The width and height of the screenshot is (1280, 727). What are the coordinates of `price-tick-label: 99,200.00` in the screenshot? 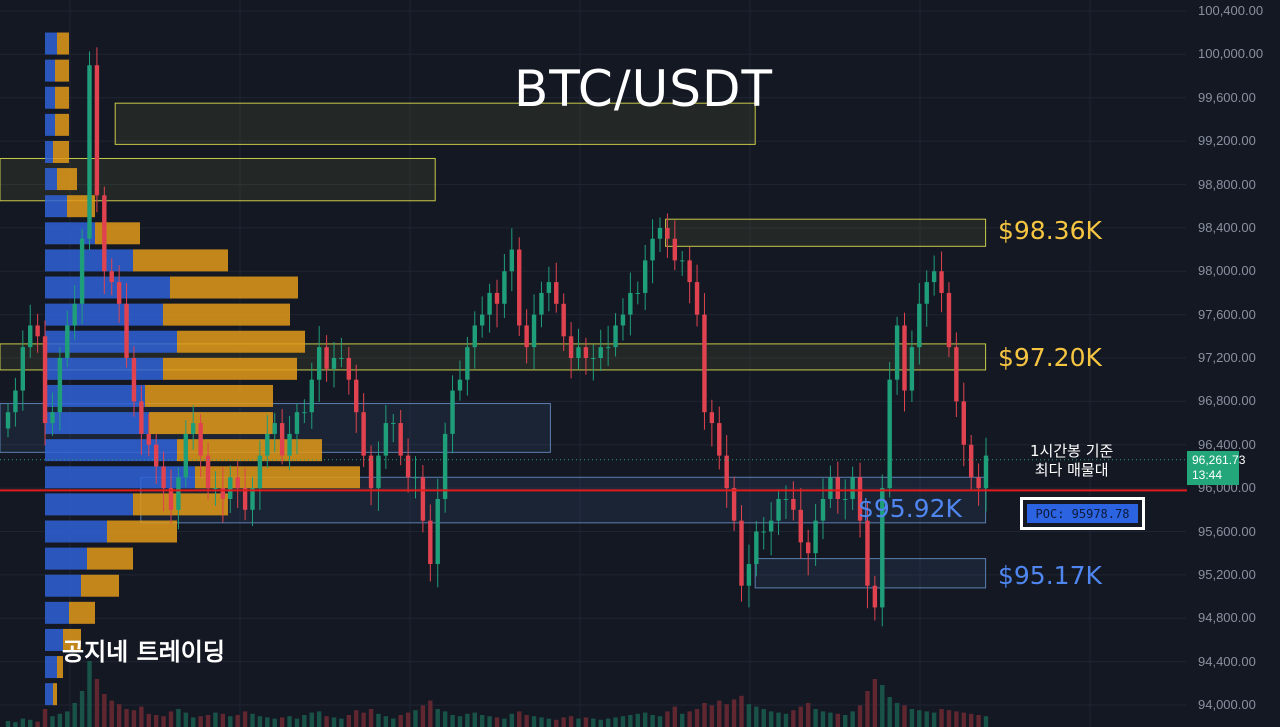 It's located at (1227, 141).